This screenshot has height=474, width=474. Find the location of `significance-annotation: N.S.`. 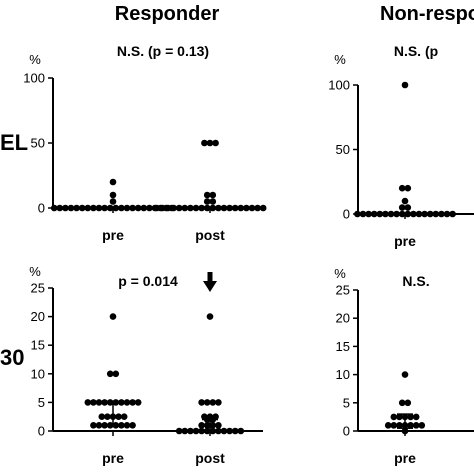

significance-annotation: N.S. is located at coordinates (415, 281).